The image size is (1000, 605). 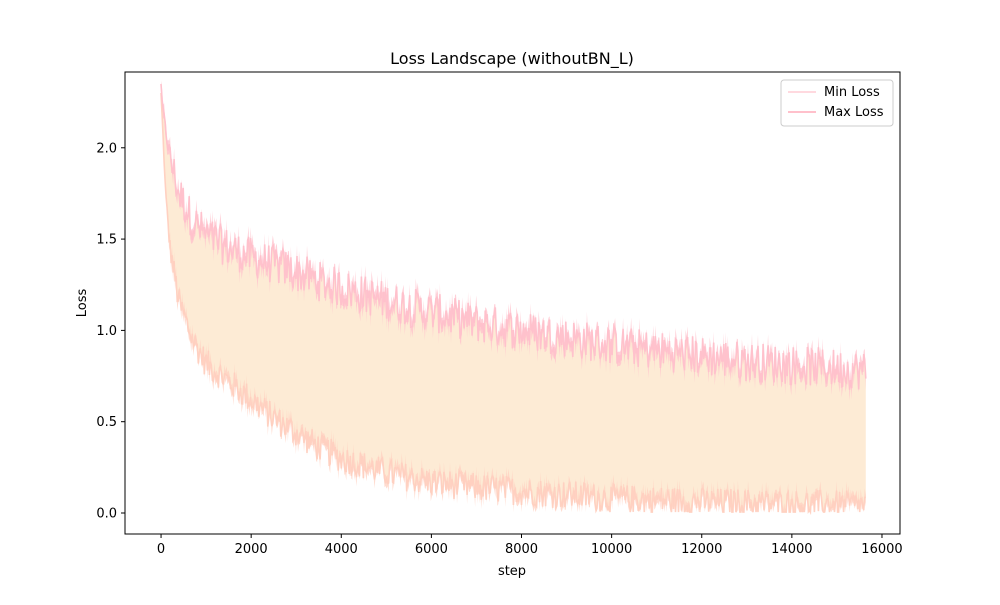 What do you see at coordinates (82, 303) in the screenshot?
I see `y-axis-label: Loss` at bounding box center [82, 303].